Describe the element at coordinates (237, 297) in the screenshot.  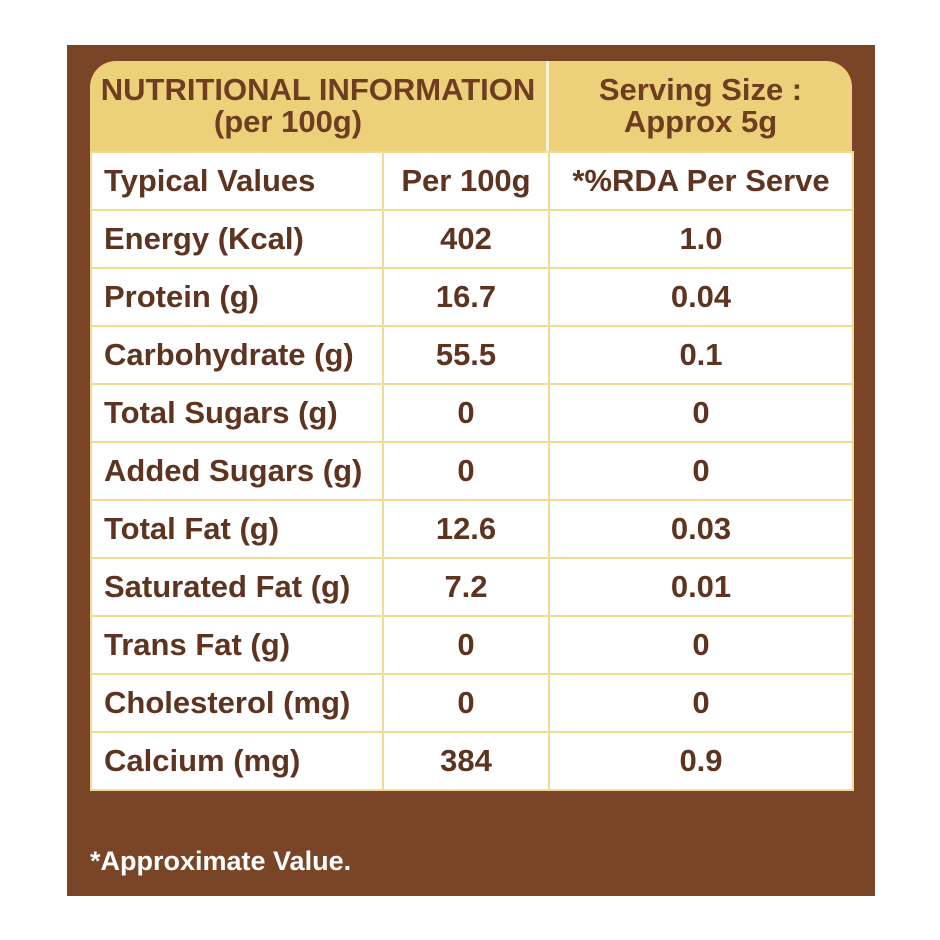
I see `nutrient-name: Protein (g)` at that location.